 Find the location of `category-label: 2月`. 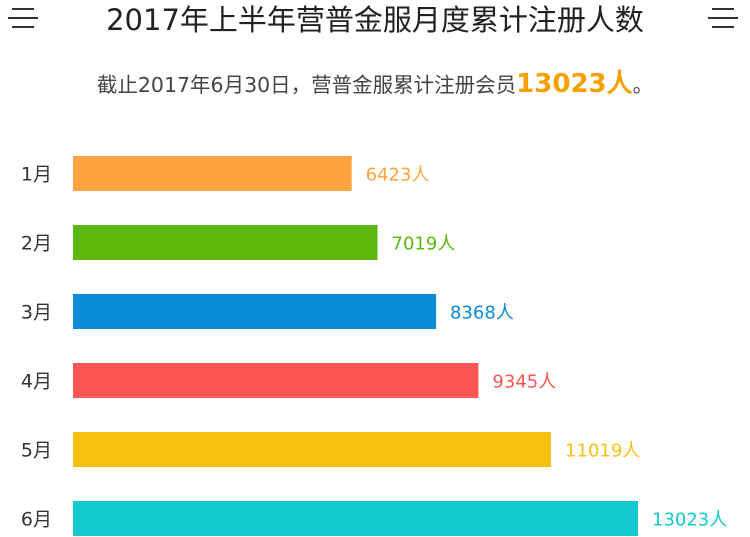

category-label: 2月 is located at coordinates (36, 244).